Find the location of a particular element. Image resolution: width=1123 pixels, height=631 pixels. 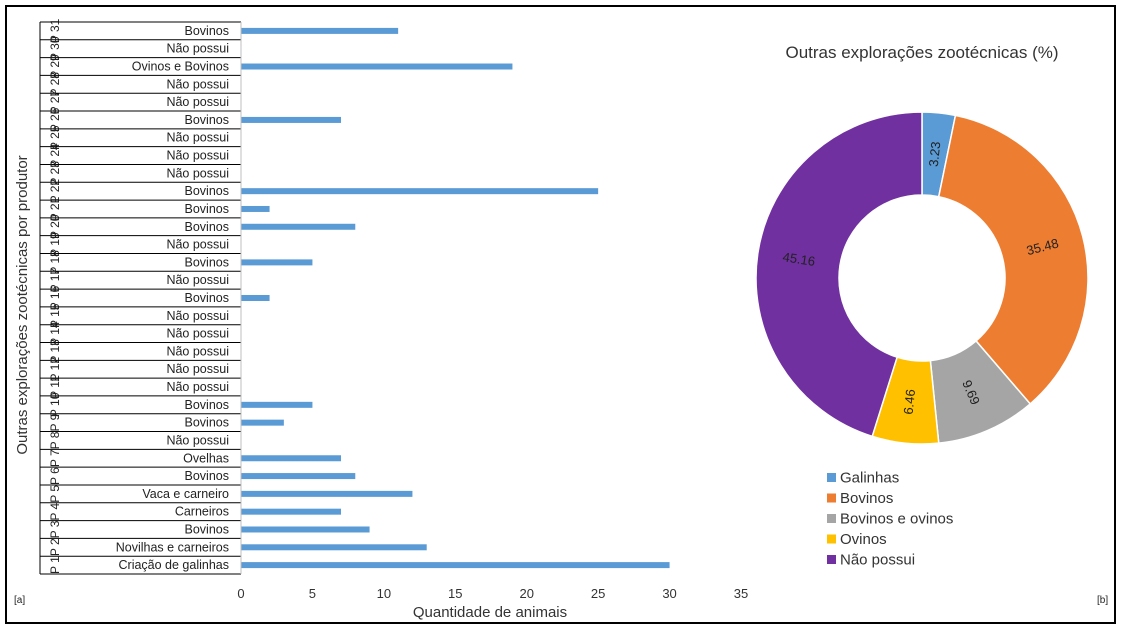

bar-row: P 5 Vaca e carneiro is located at coordinates (226, 494).